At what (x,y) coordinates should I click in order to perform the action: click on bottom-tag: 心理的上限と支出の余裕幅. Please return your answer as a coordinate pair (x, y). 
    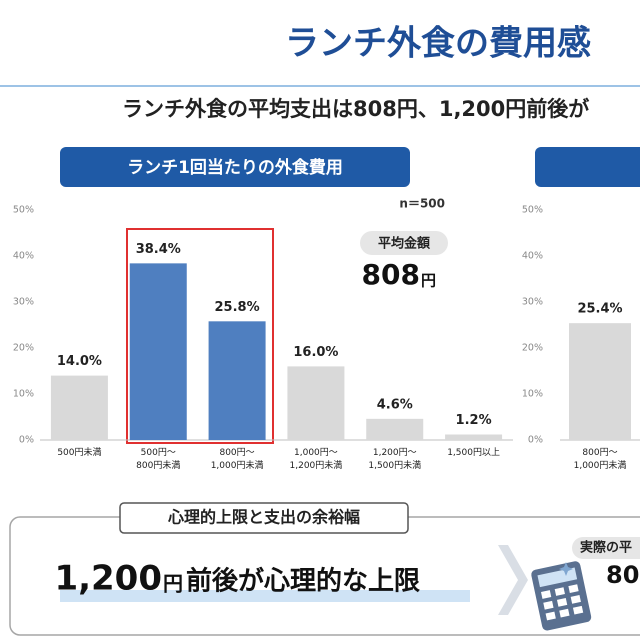
    Looking at the image, I should click on (263, 517).